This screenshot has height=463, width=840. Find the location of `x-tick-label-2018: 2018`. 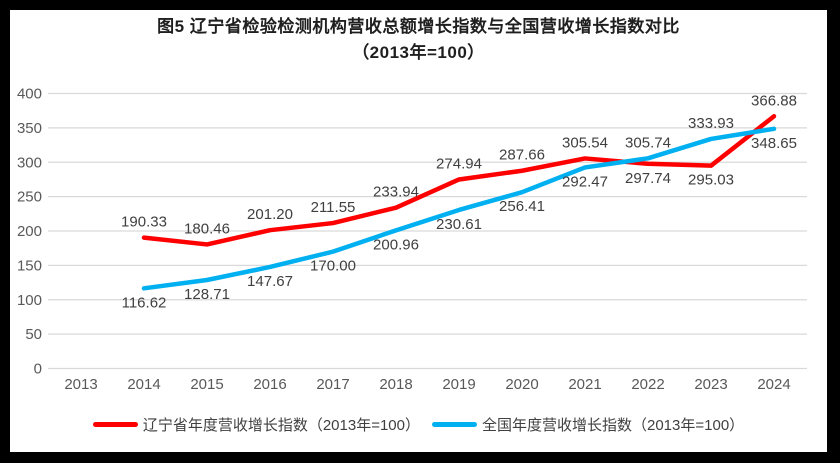

x-tick-label-2018: 2018 is located at coordinates (395, 384).